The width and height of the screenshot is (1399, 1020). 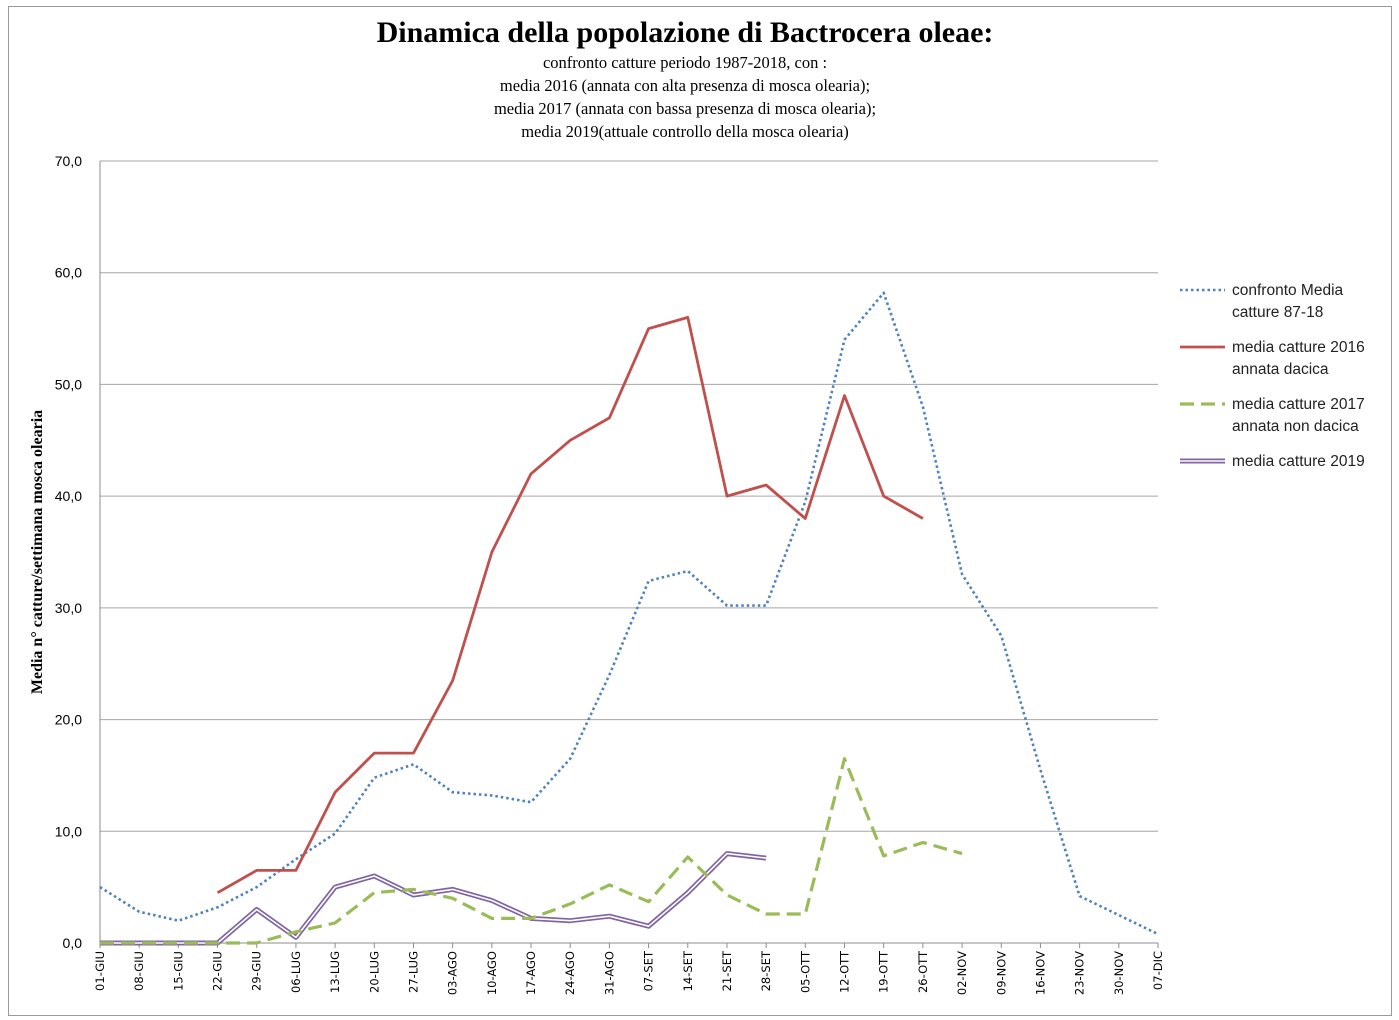 I want to click on x-tick-label: 29-GIU, so click(x=257, y=971).